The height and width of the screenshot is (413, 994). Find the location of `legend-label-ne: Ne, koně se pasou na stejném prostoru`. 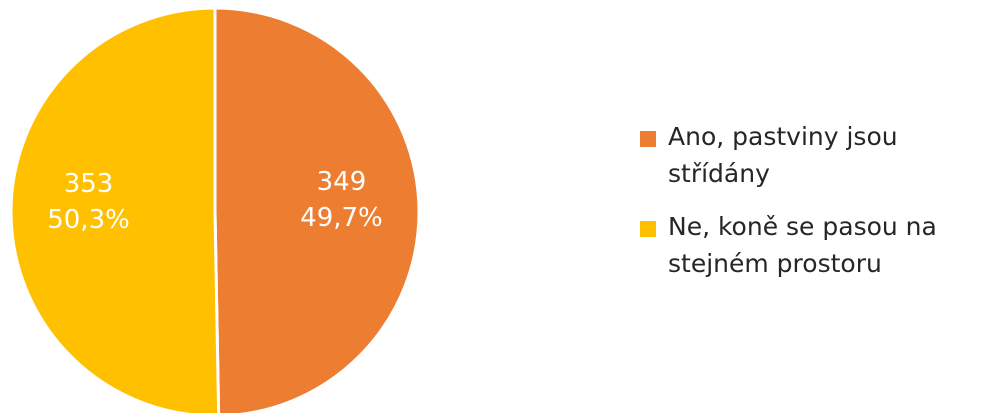

legend-label-ne: Ne, koně se pasou na stejném prostoru is located at coordinates (802, 245).